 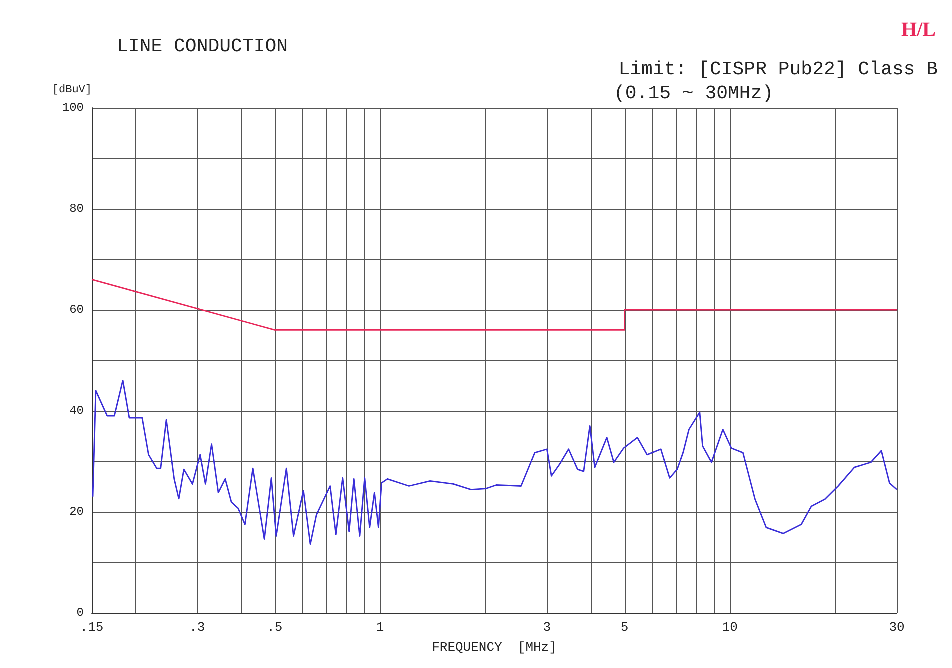 What do you see at coordinates (198, 627) in the screenshot?
I see `x-tick-label: .3` at bounding box center [198, 627].